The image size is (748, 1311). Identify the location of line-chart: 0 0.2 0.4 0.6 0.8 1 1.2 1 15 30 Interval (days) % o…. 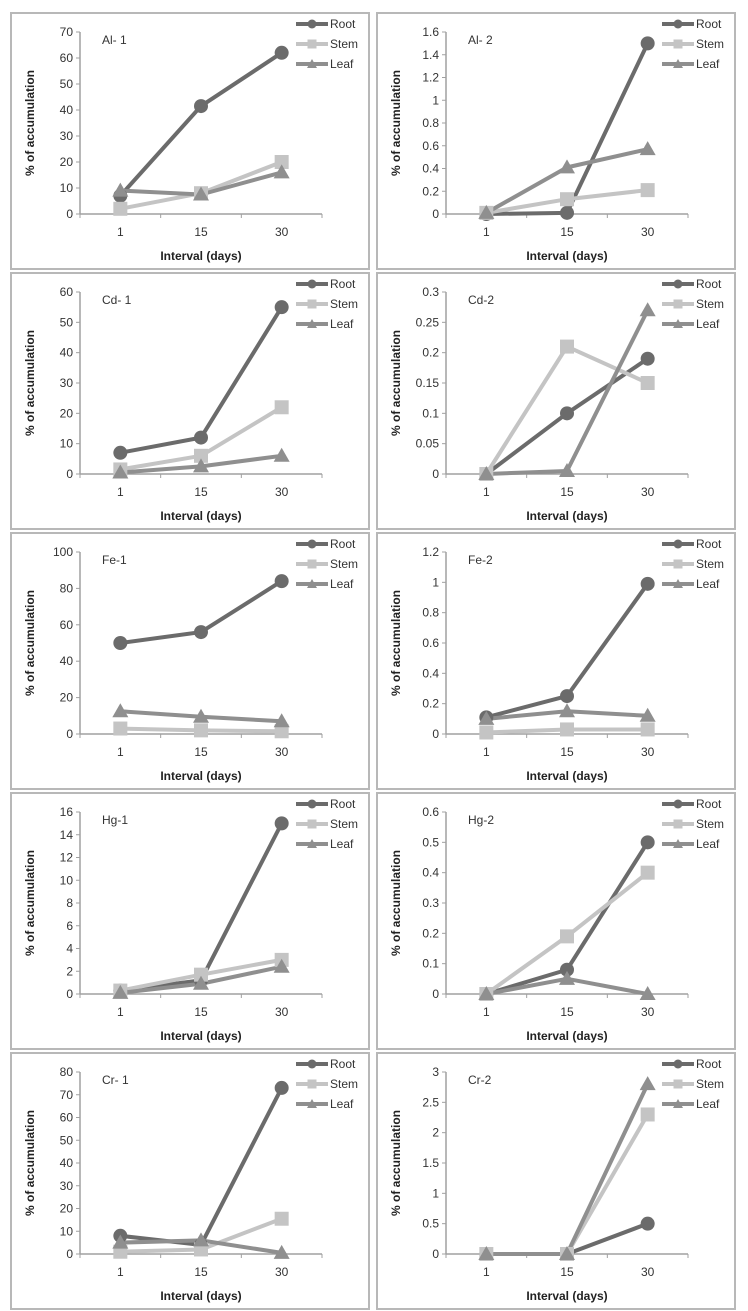
(556, 660).